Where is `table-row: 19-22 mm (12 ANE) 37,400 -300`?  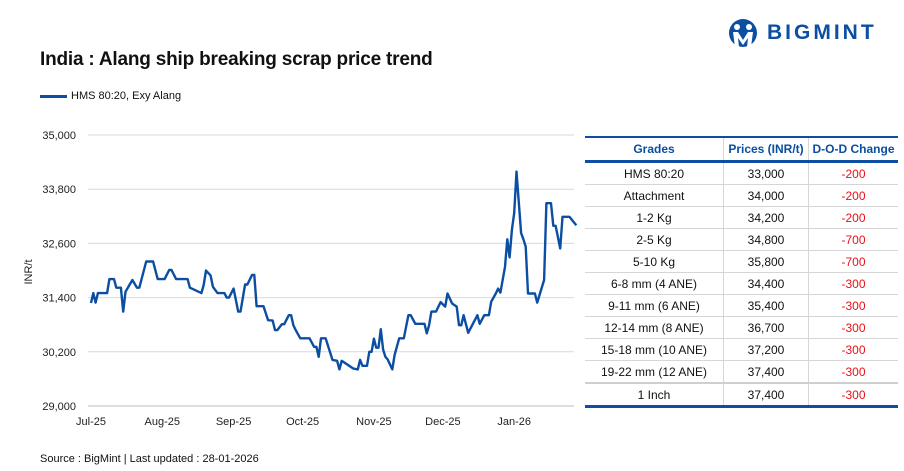
table-row: 19-22 mm (12 ANE) 37,400 -300 is located at coordinates (741, 372).